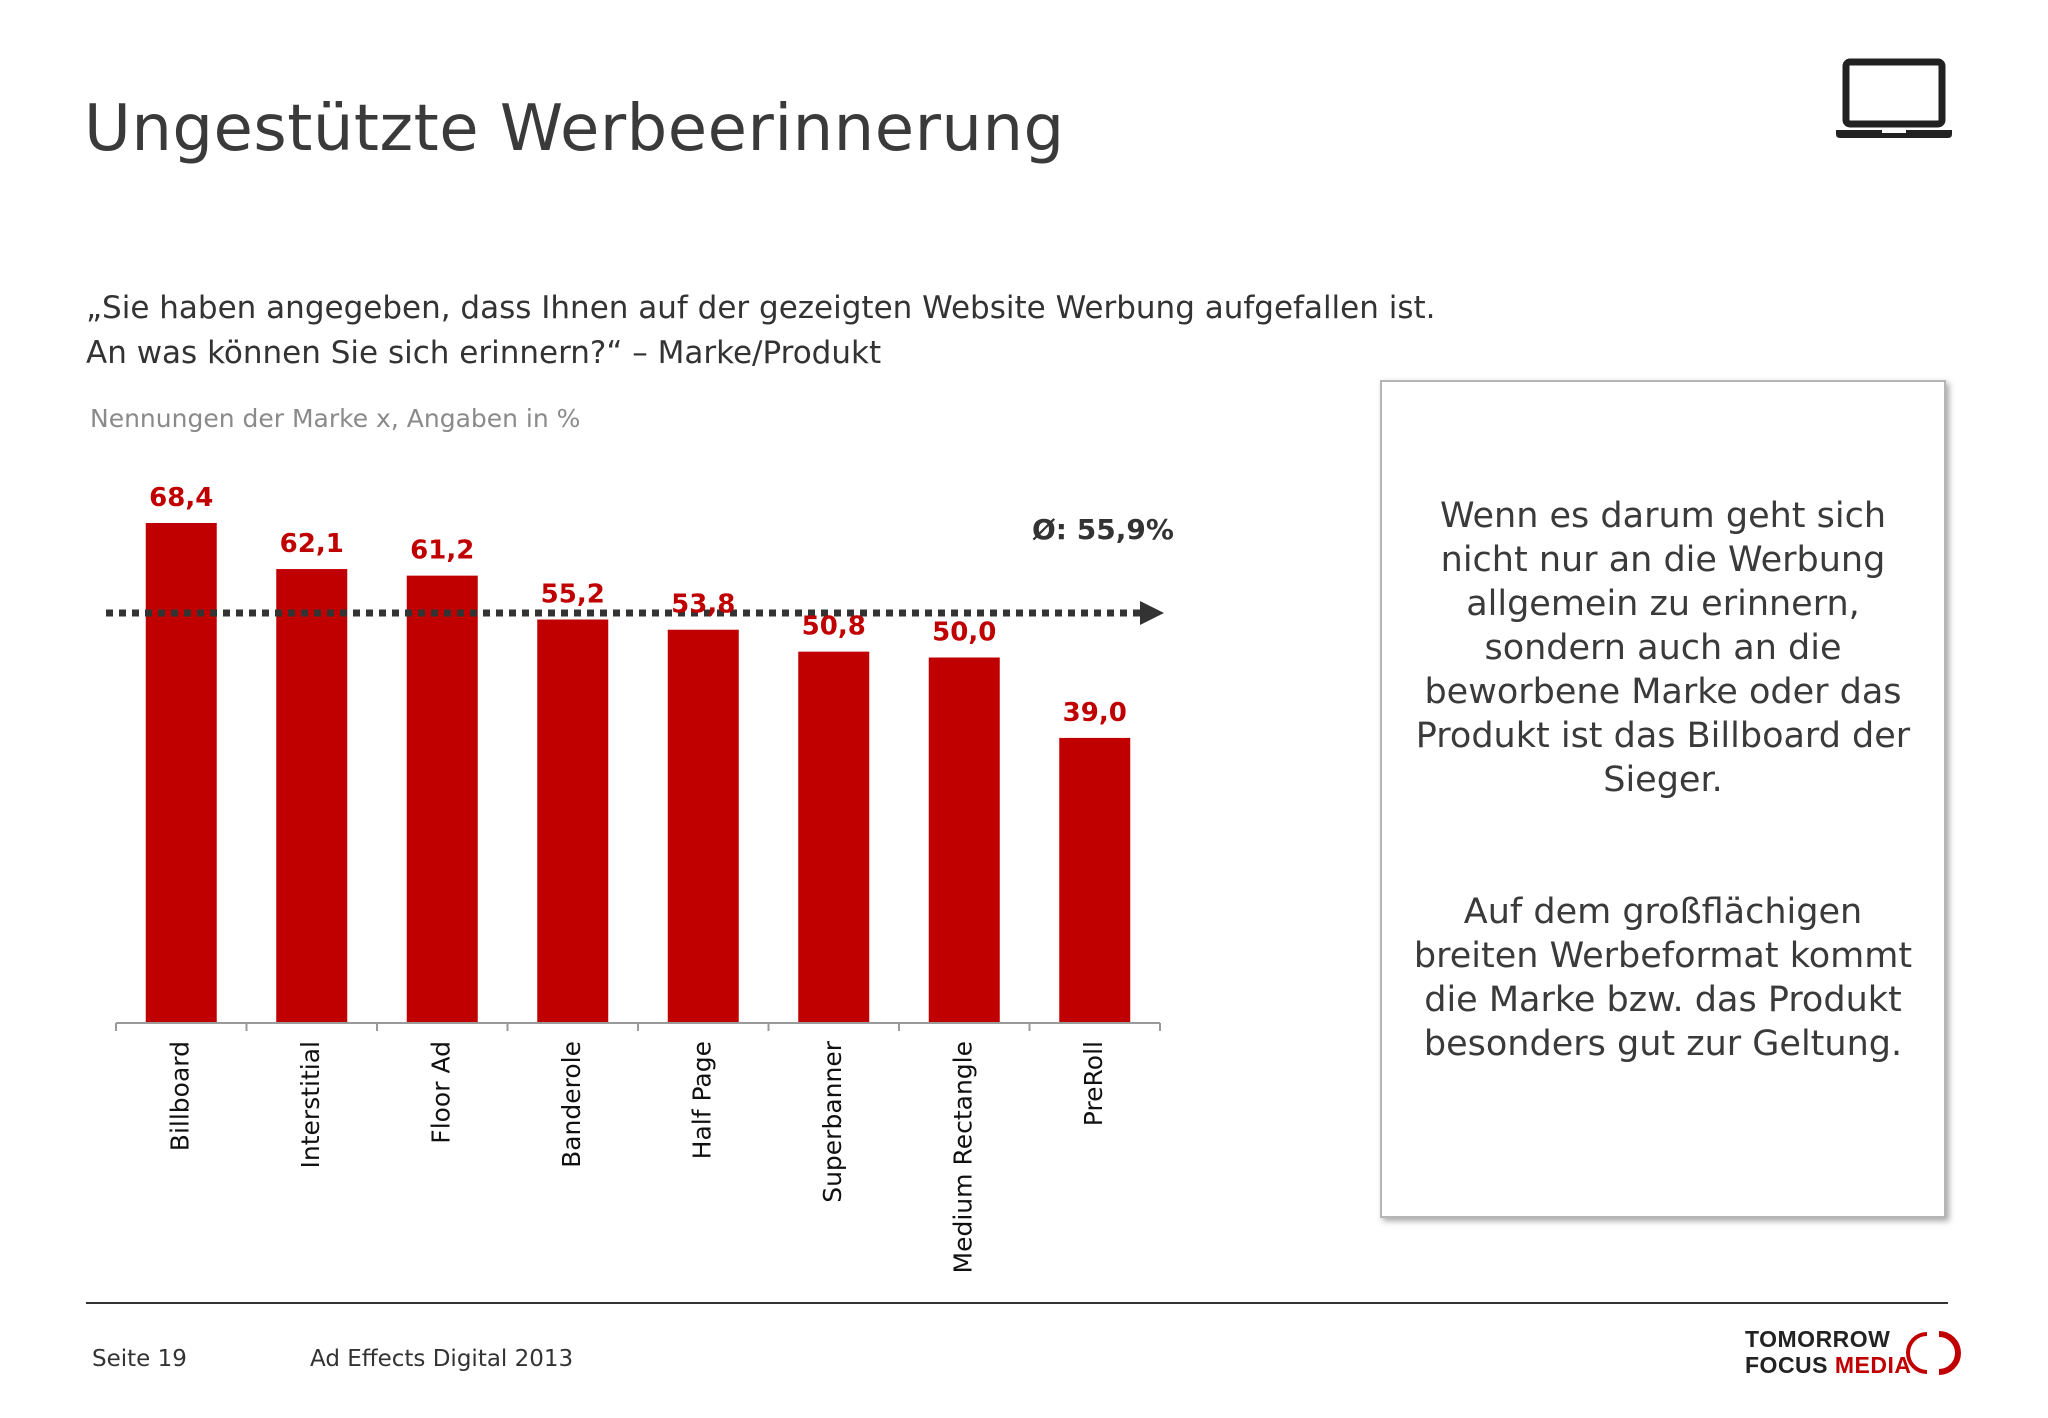  I want to click on bar-value-label: 55,2, so click(573, 594).